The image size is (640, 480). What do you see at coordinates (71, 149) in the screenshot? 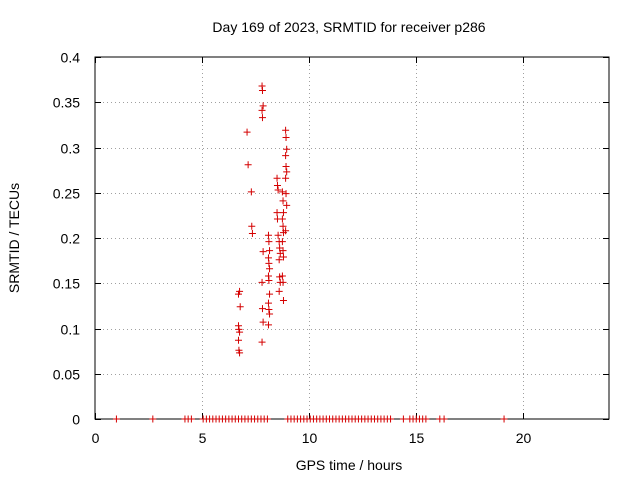
I see `y-tick-label: 0.3` at bounding box center [71, 149].